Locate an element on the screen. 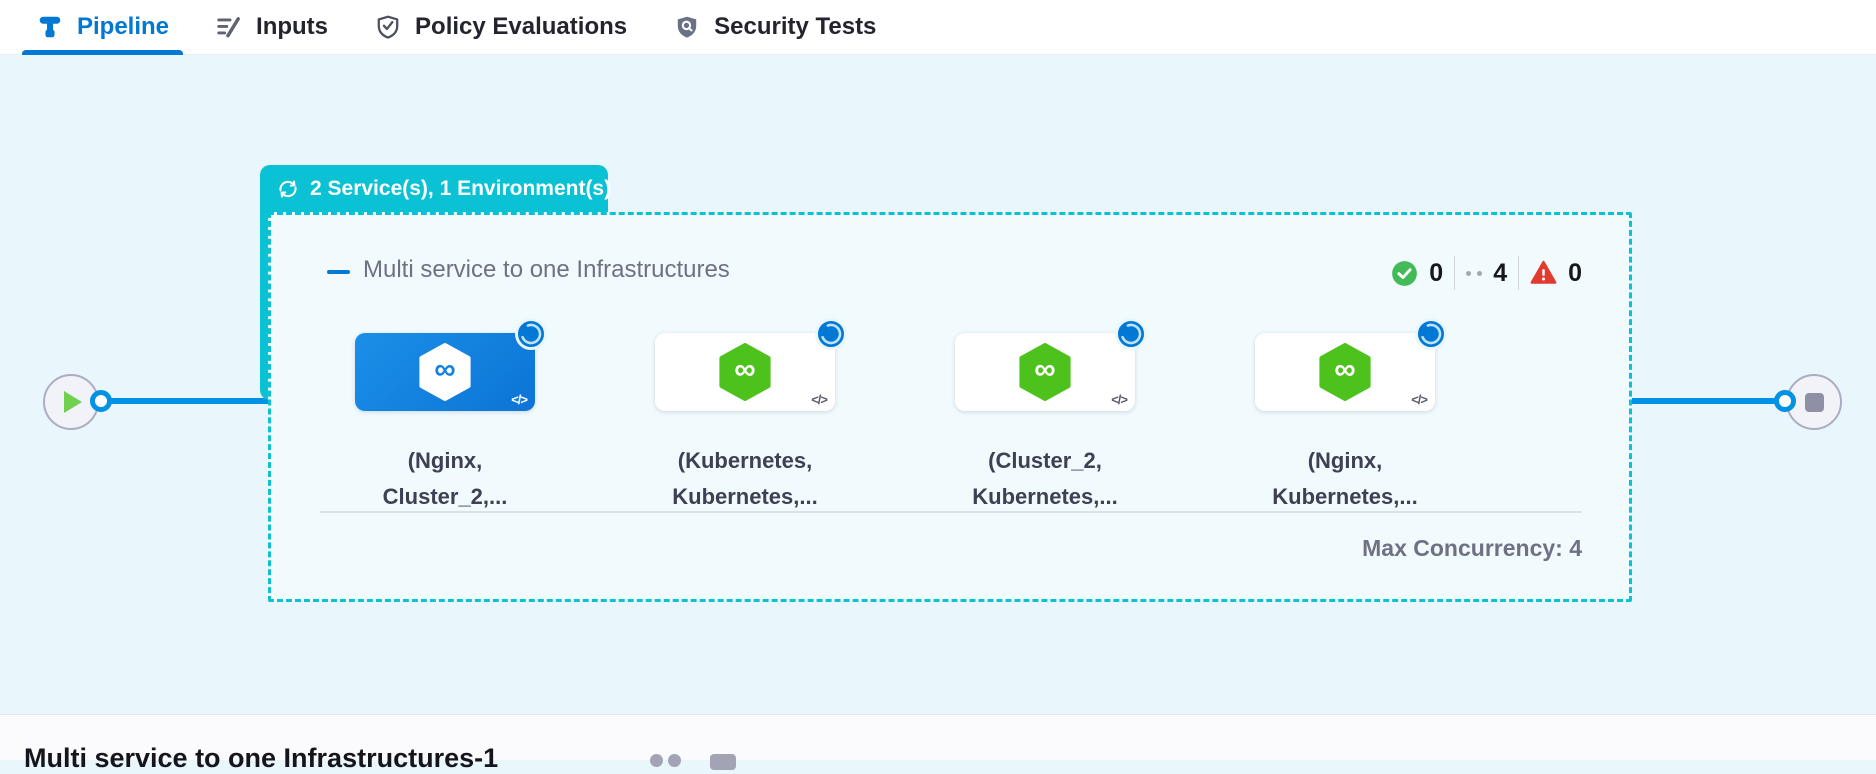 The image size is (1876, 774). tab-pipeline: Pipeline is located at coordinates (103, 27).